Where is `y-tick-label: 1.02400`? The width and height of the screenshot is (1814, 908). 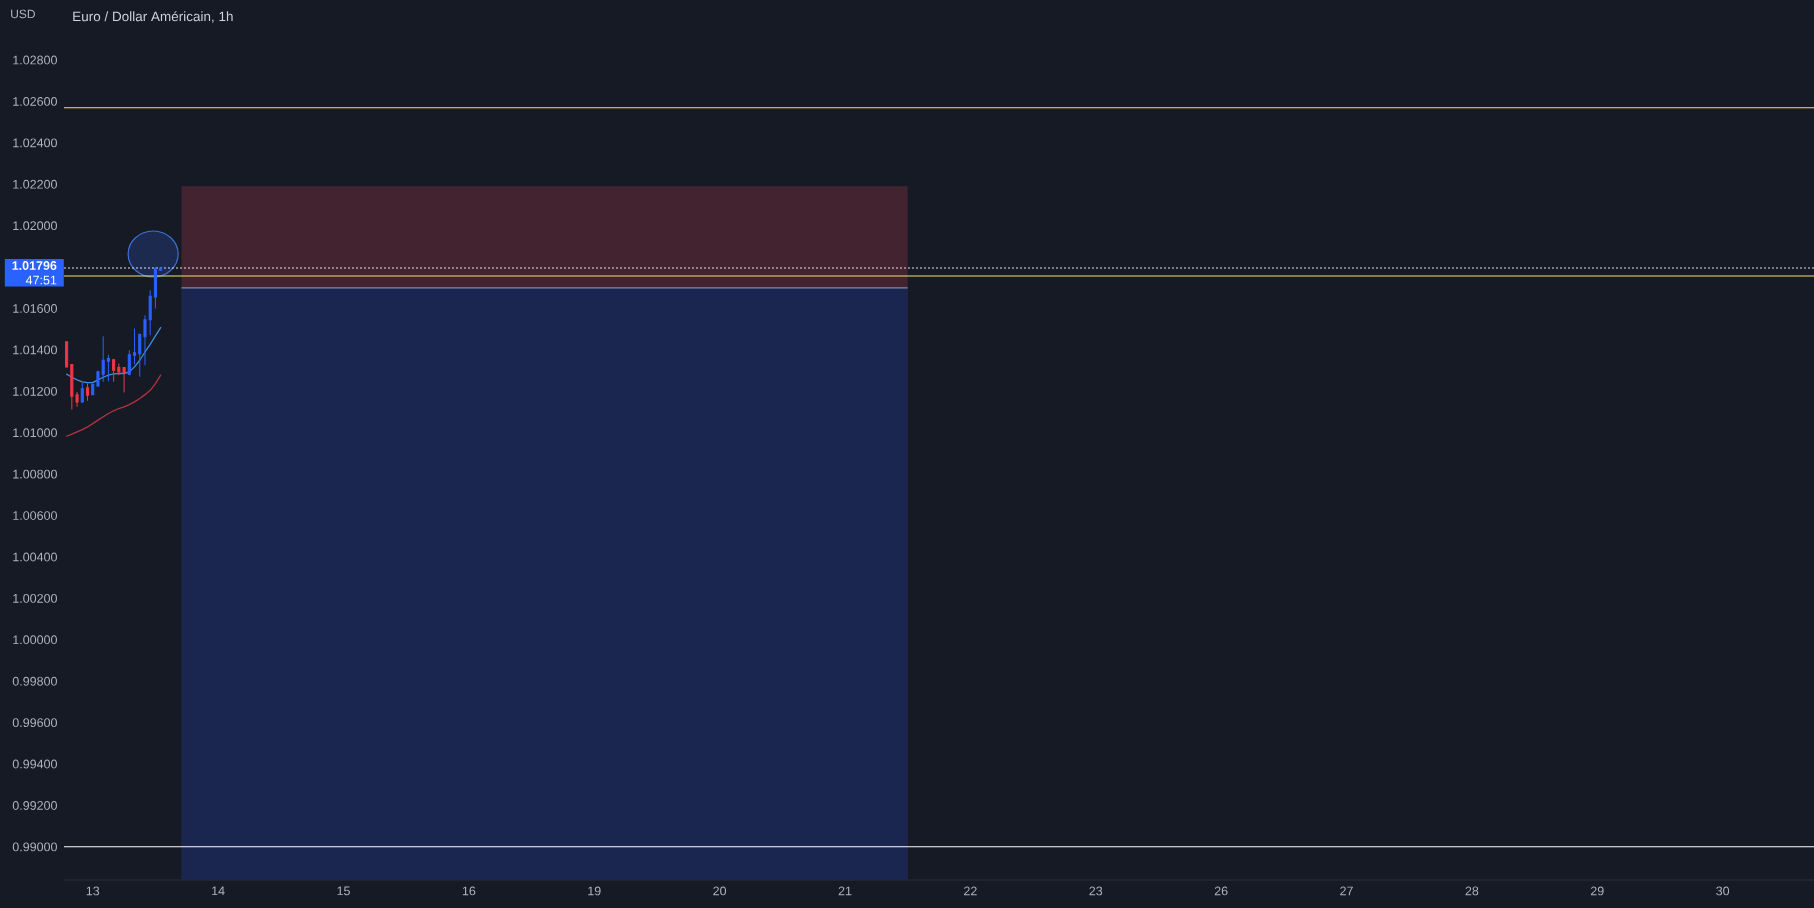 y-tick-label: 1.02400 is located at coordinates (35, 143).